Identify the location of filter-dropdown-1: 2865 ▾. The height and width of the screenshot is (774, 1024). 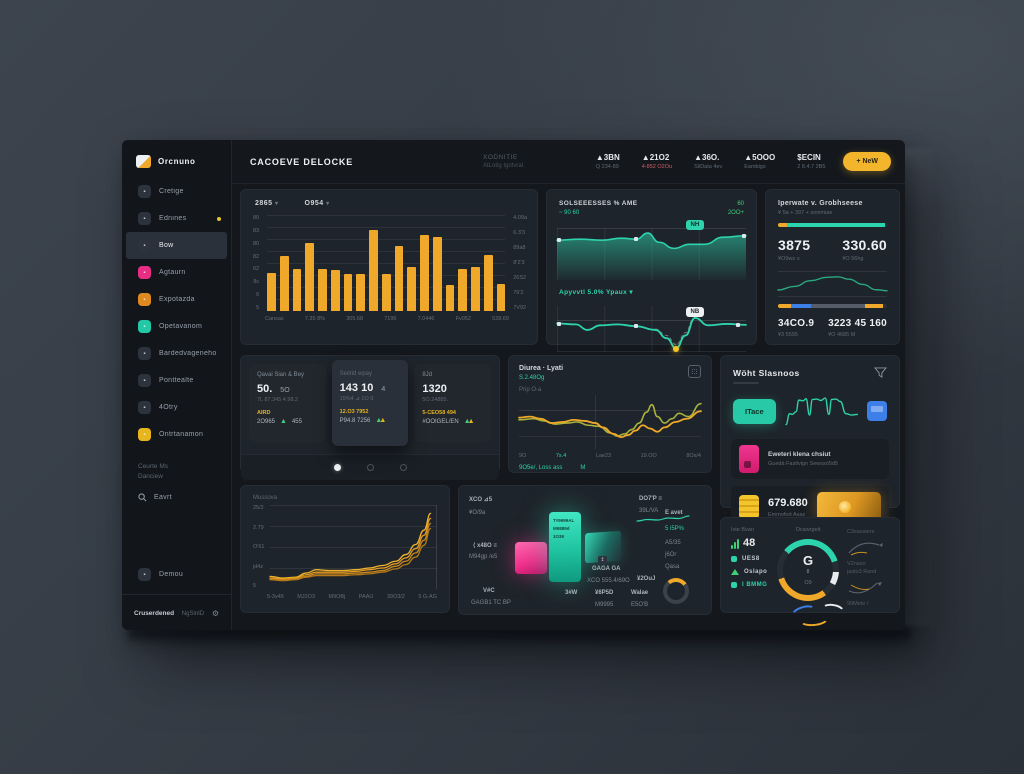
(267, 203).